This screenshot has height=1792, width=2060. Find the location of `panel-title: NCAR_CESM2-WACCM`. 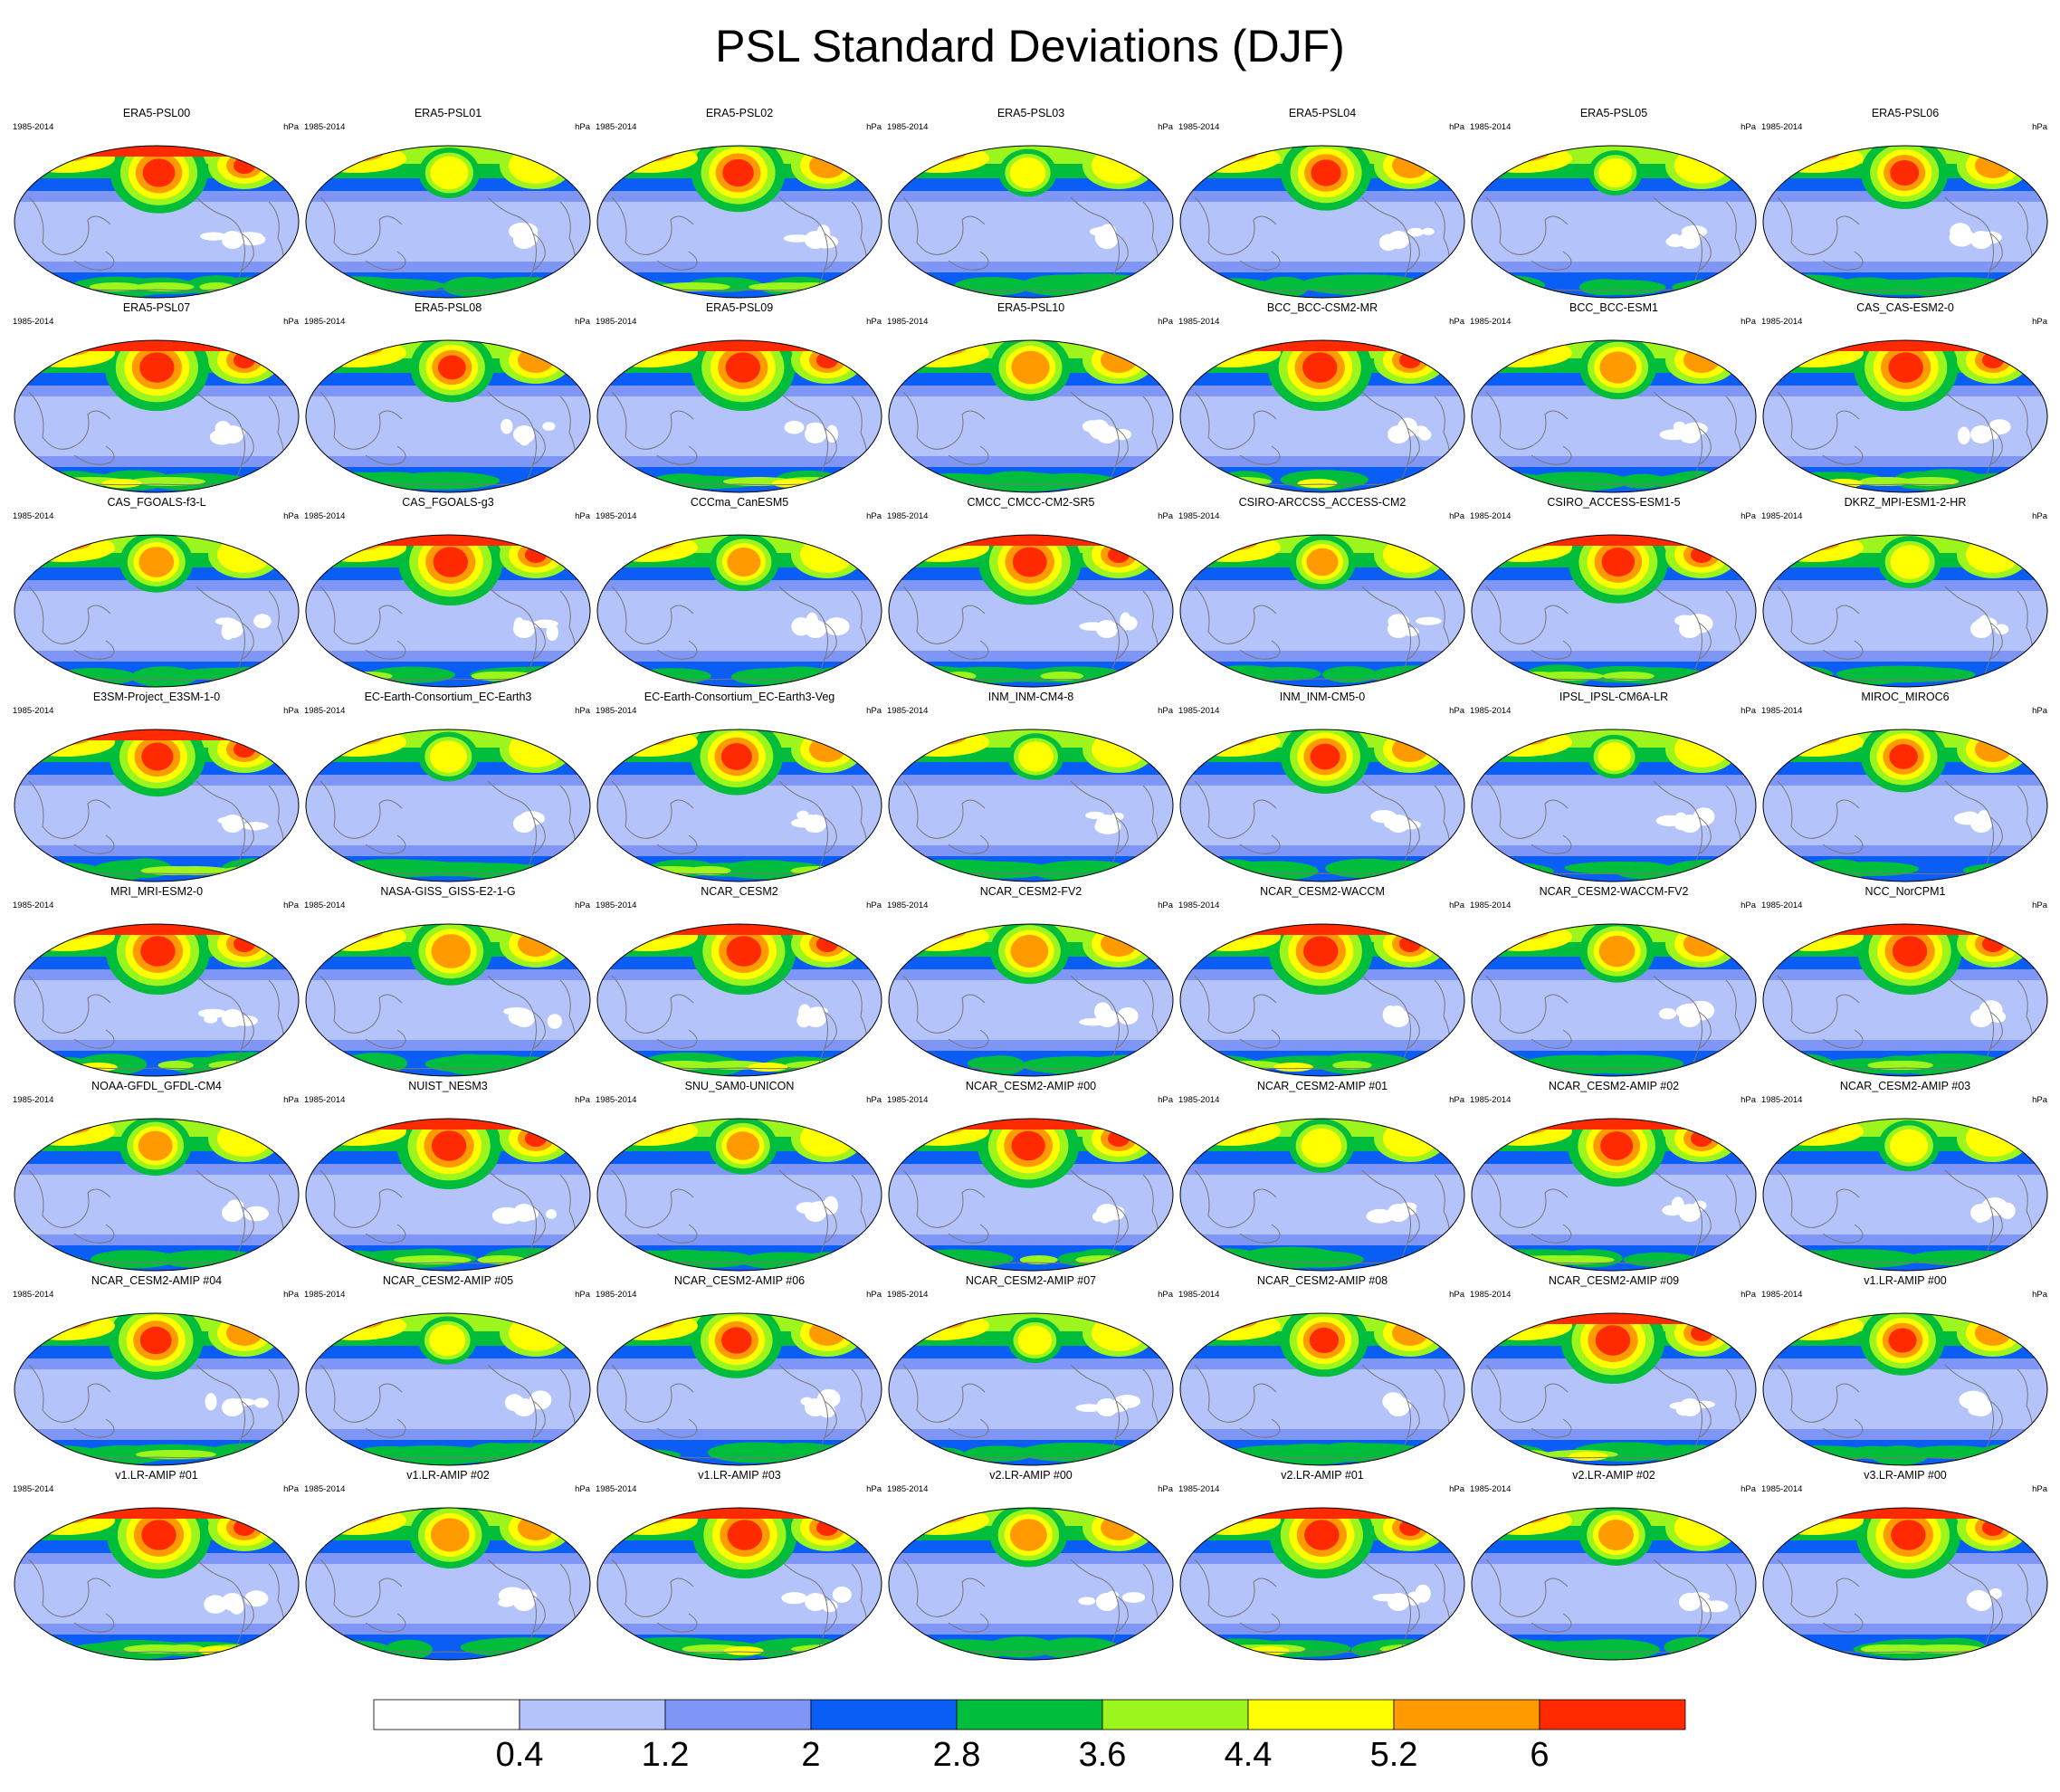

panel-title: NCAR_CESM2-WACCM is located at coordinates (1322, 891).